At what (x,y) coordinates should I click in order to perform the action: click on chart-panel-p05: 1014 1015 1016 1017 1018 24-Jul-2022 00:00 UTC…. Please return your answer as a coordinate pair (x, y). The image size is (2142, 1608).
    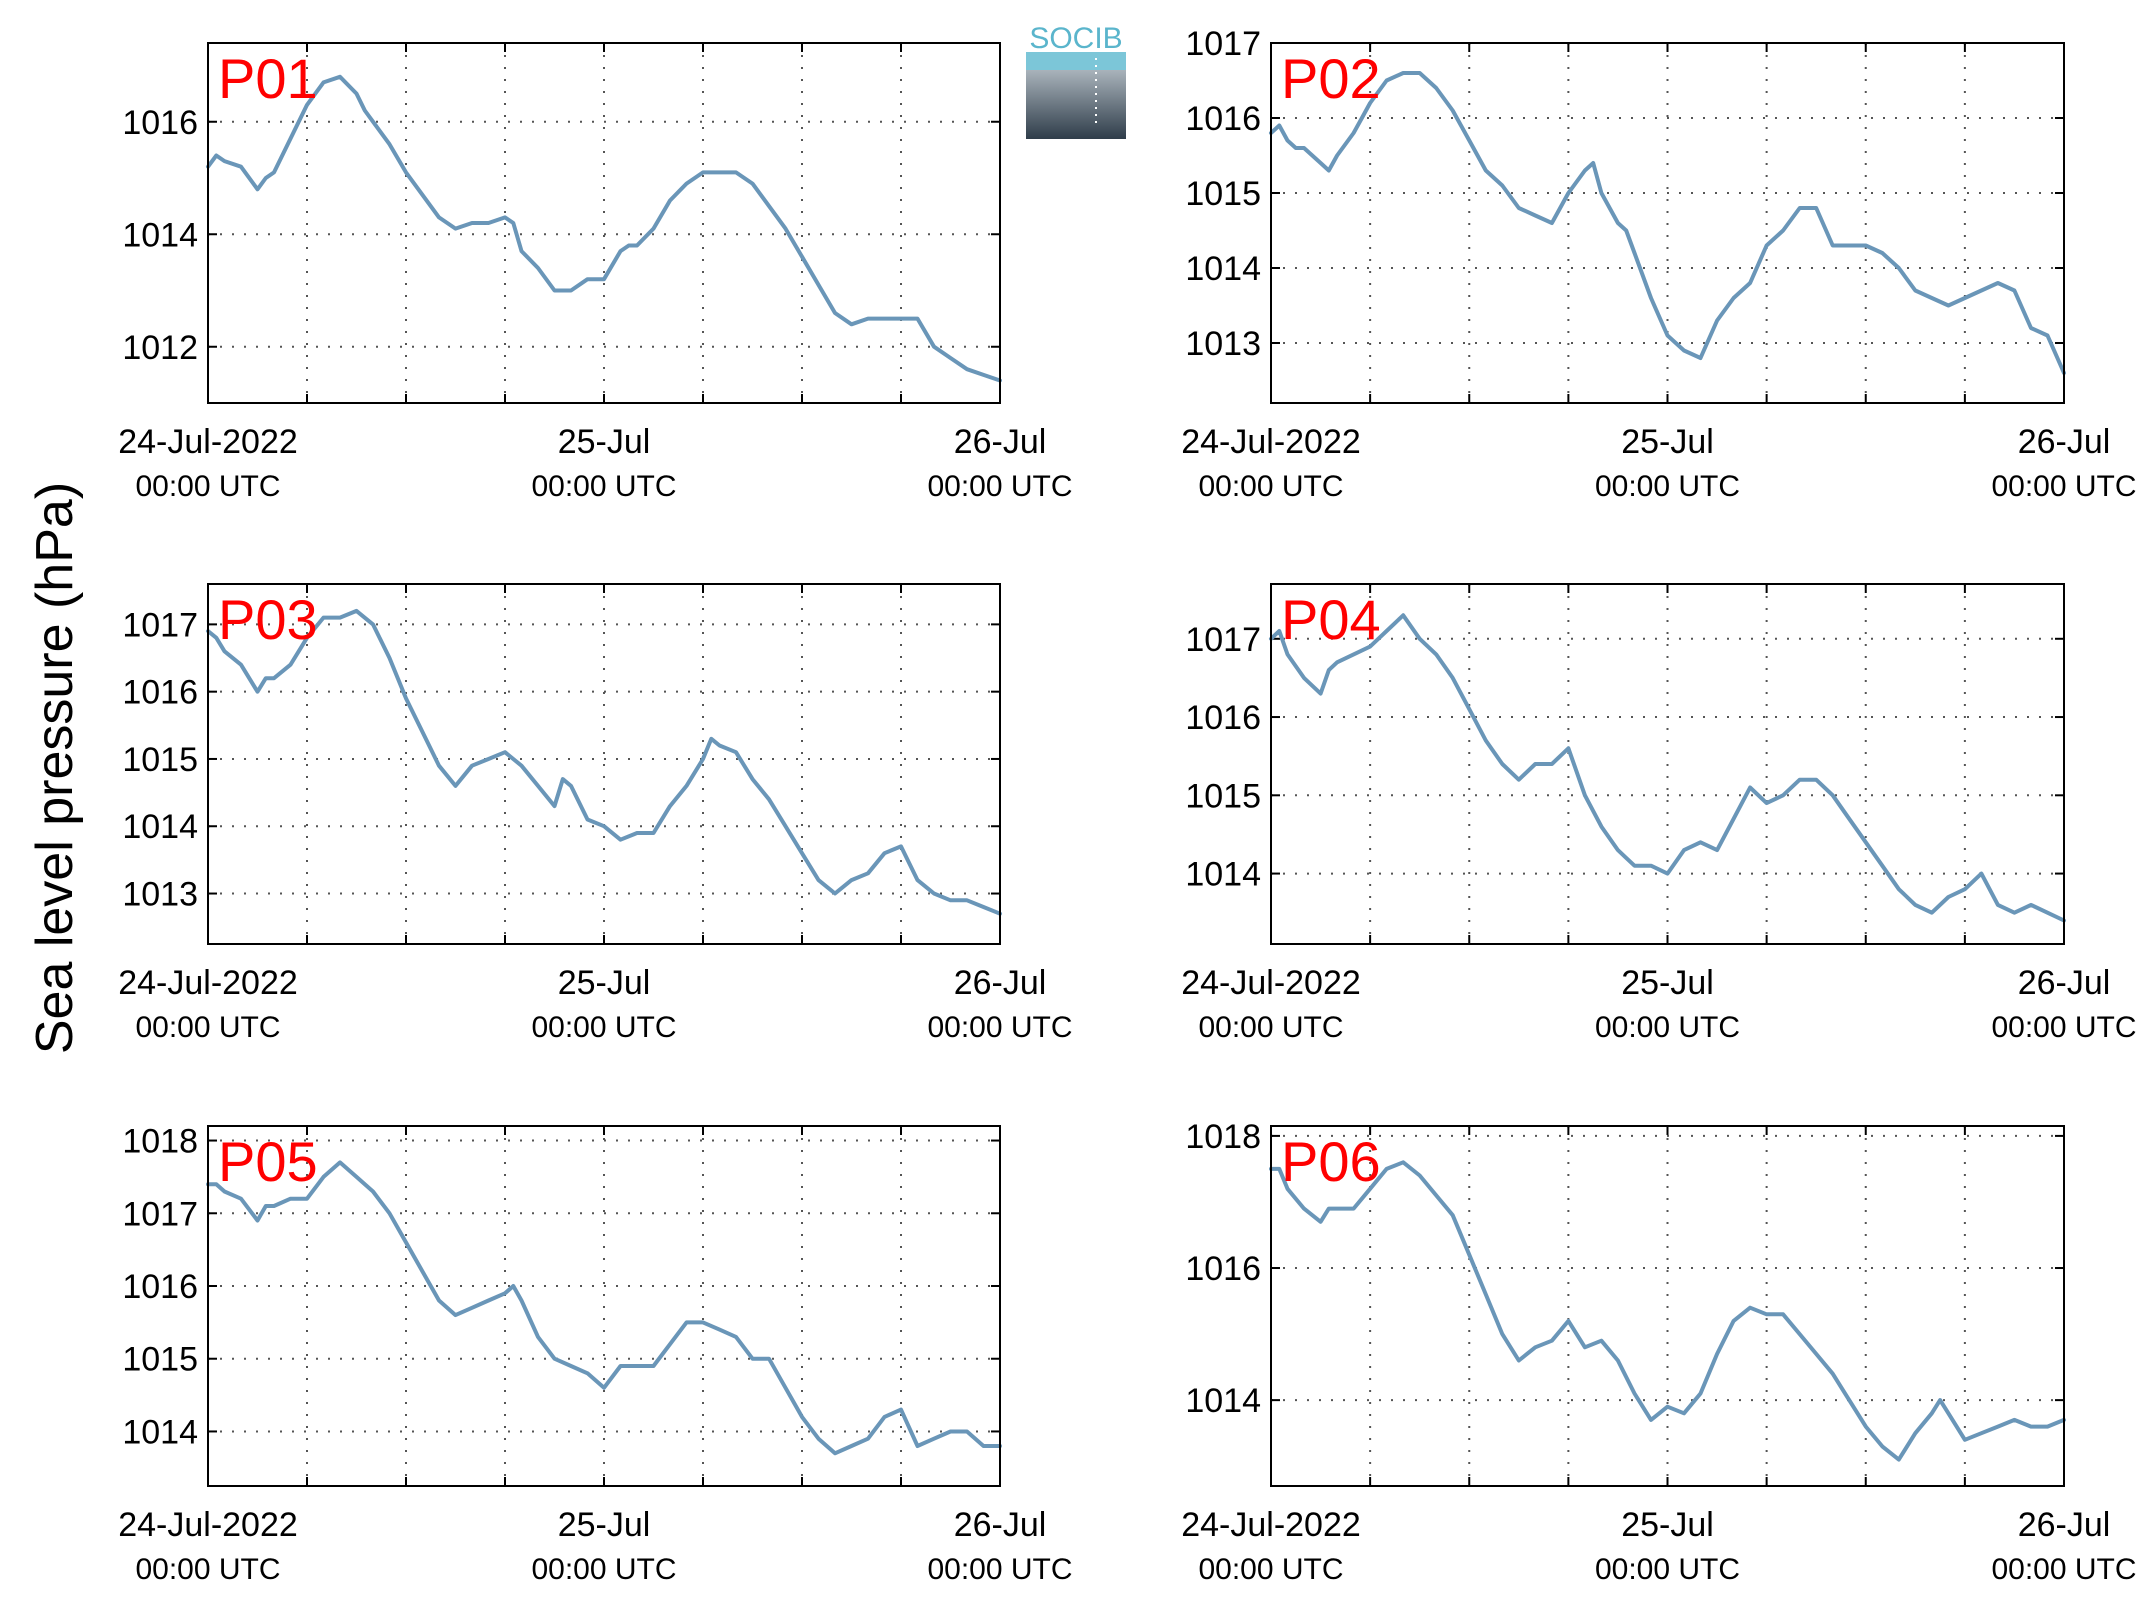
    Looking at the image, I should click on (595, 1354).